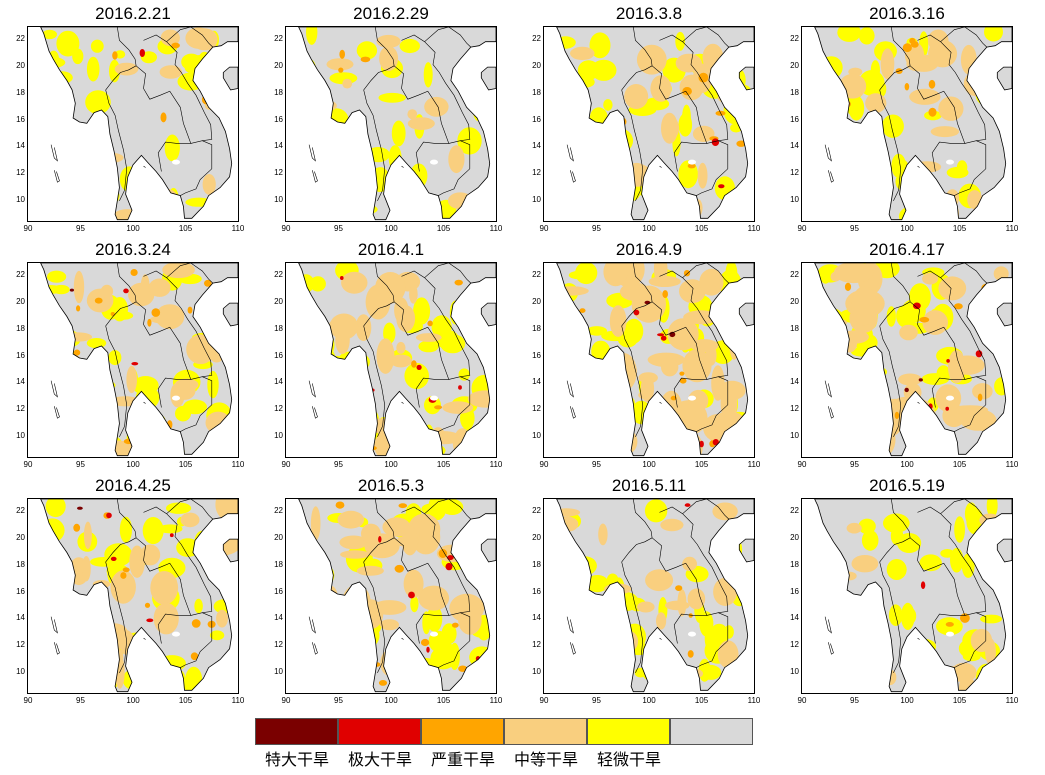 This screenshot has height=775, width=1045. Describe the element at coordinates (391, 596) in the screenshot. I see `map-frame` at that location.